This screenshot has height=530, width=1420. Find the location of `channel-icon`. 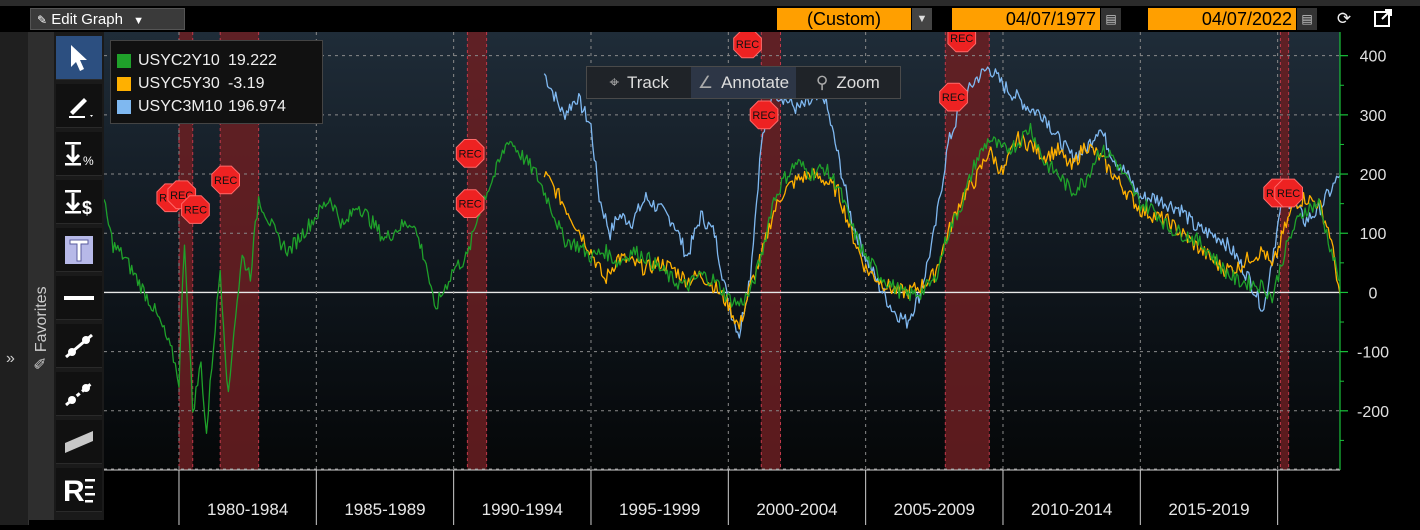

channel-icon is located at coordinates (79, 441).